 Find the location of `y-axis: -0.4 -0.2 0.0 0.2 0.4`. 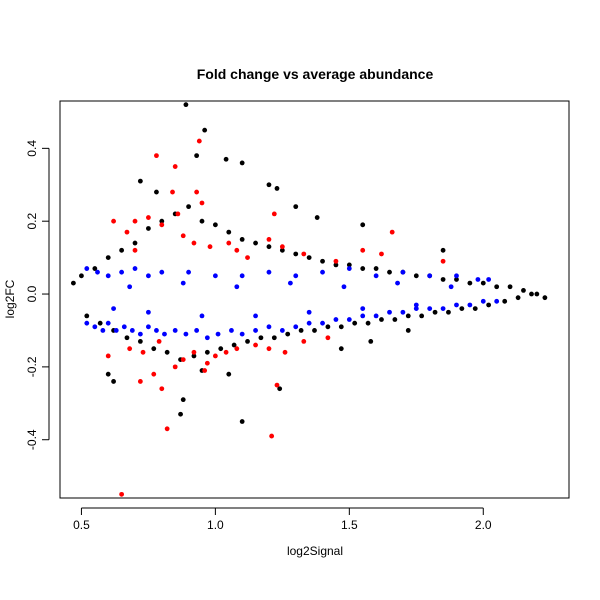

y-axis: -0.4 -0.2 0.0 0.2 0.4 is located at coordinates (37, 295).